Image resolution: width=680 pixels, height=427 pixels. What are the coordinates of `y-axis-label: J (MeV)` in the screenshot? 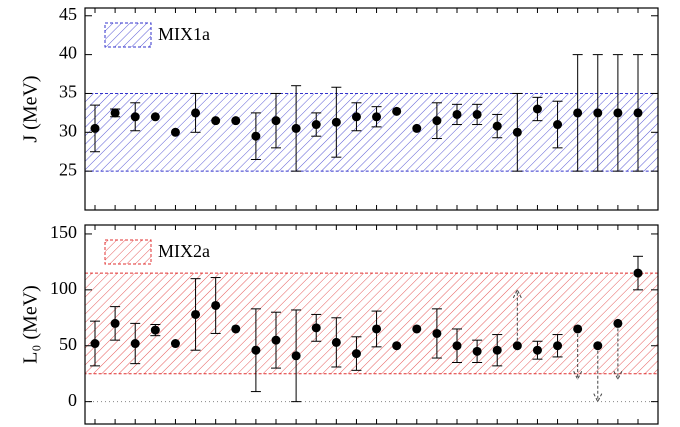 It's located at (31, 108).